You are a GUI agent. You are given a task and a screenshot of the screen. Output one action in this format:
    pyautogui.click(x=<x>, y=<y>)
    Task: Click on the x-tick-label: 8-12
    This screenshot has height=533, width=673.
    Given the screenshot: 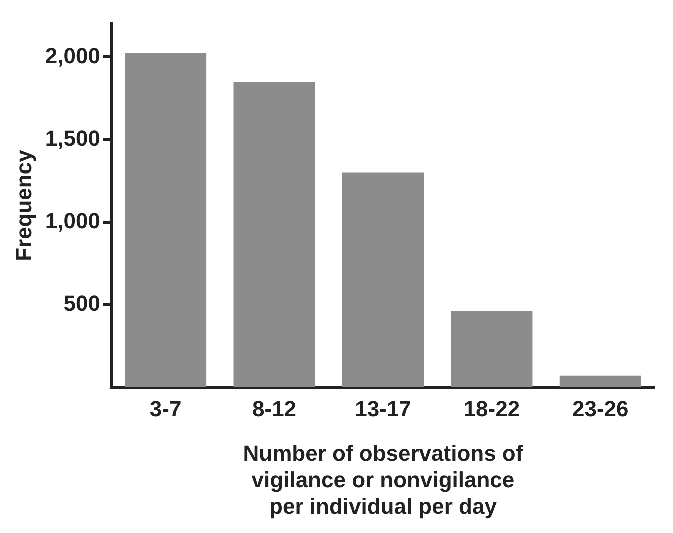 What is the action you would take?
    pyautogui.click(x=274, y=409)
    